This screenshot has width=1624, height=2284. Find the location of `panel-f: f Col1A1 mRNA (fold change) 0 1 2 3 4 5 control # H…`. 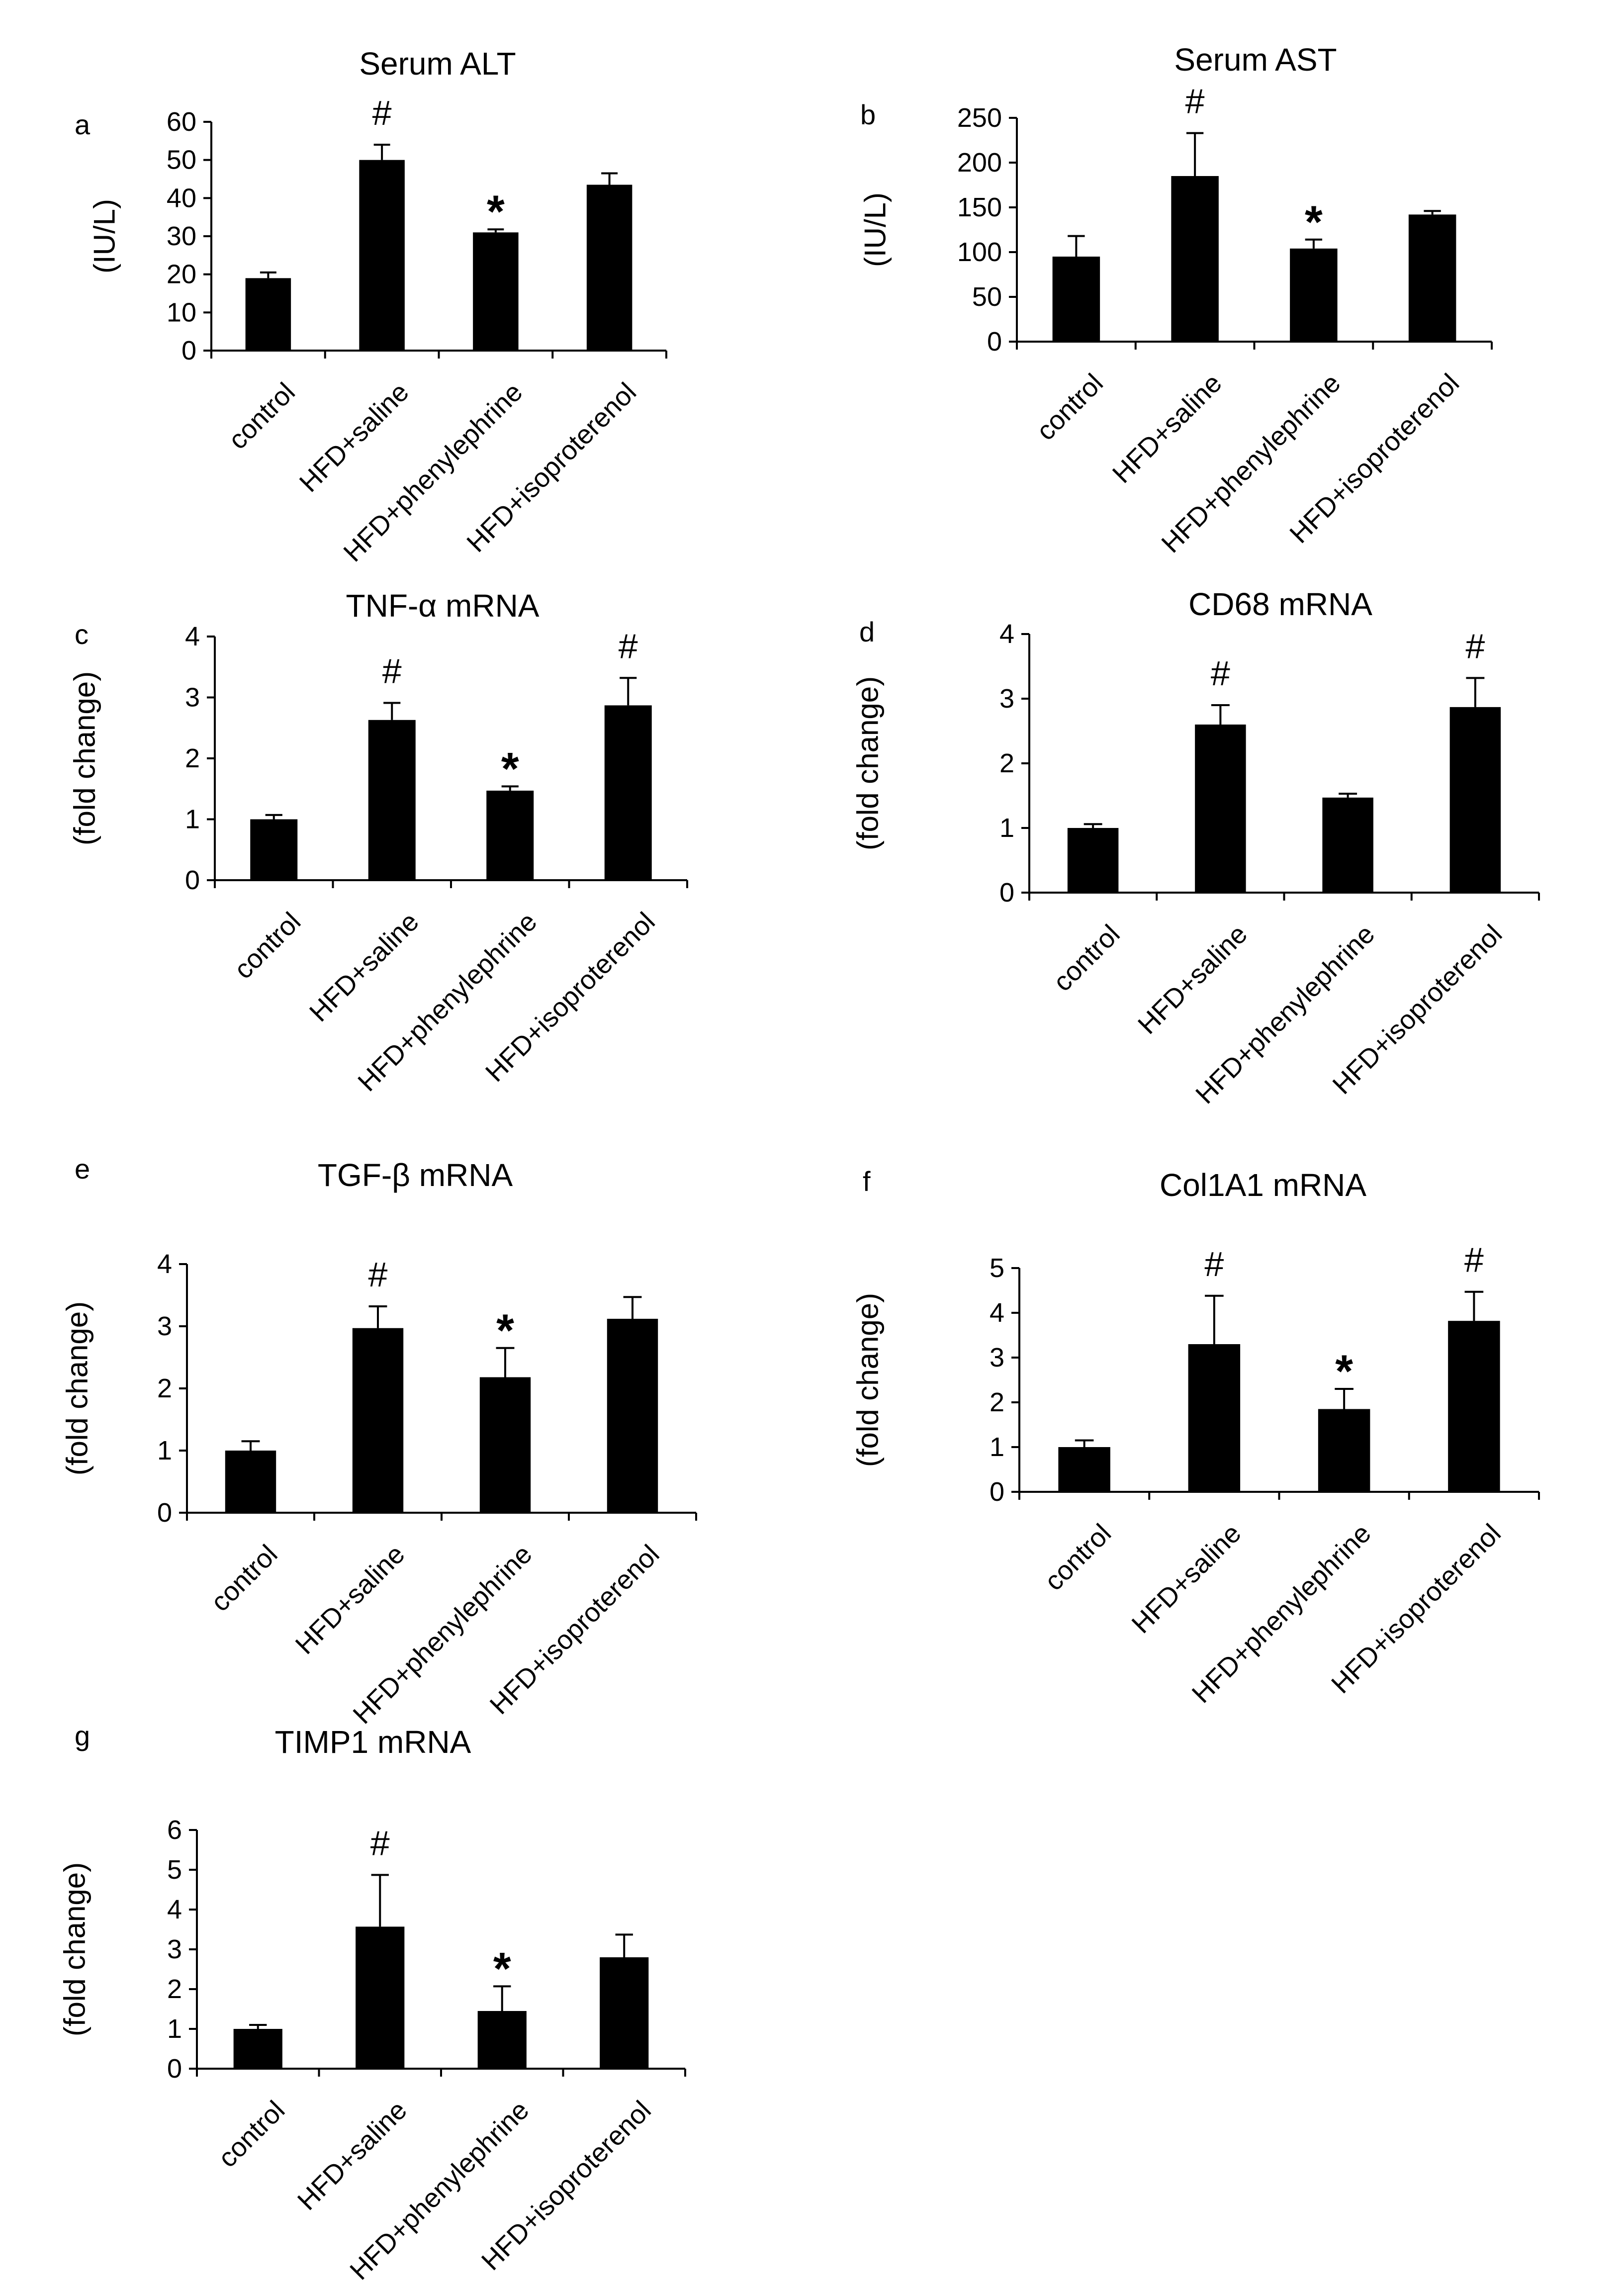

panel-f: f Col1A1 mRNA (fold change) 0 1 2 3 4 5 control # H… is located at coordinates (1195, 1438).